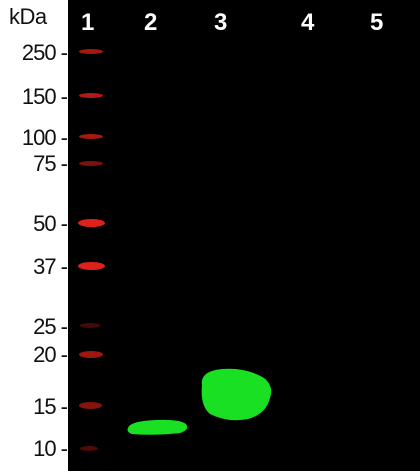 Image resolution: width=420 pixels, height=471 pixels. I want to click on mw-label-100: 100 -, so click(44, 137).